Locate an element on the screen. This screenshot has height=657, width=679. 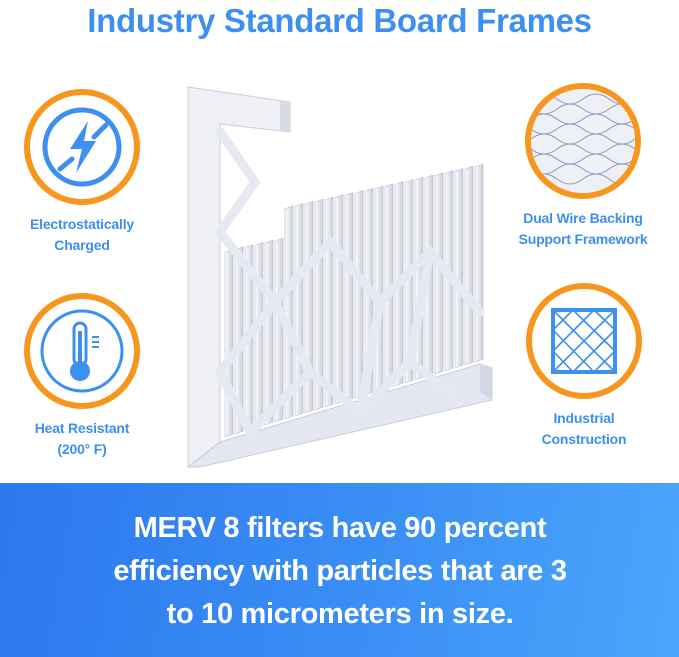
banner-line: efficiency with particles that are 3 is located at coordinates (340, 571).